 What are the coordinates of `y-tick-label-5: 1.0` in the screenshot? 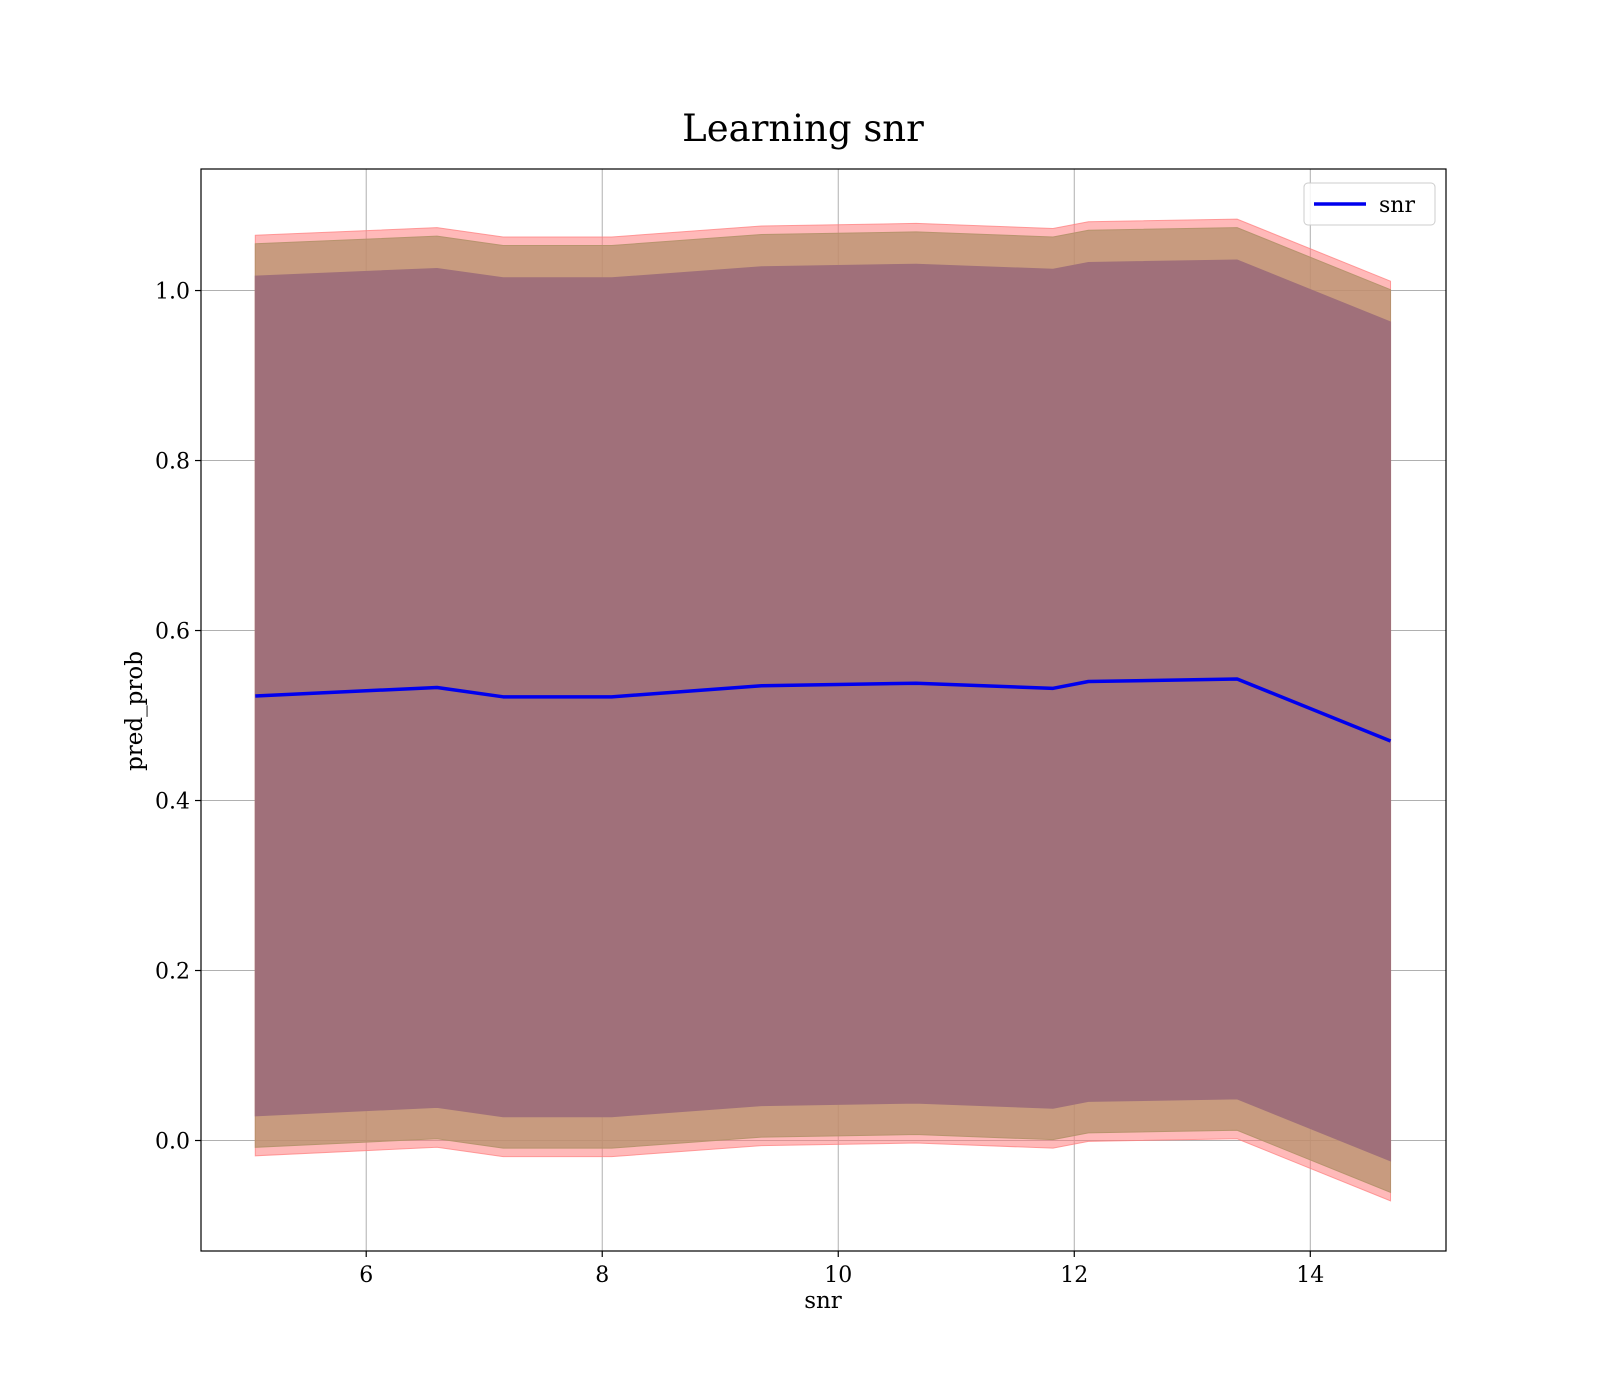 It's located at (172, 292).